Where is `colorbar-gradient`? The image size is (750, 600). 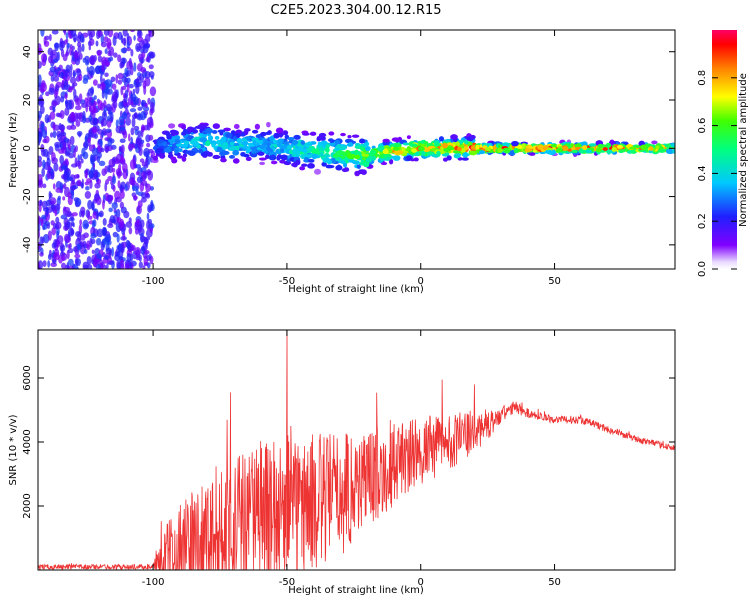
colorbar-gradient is located at coordinates (724, 149).